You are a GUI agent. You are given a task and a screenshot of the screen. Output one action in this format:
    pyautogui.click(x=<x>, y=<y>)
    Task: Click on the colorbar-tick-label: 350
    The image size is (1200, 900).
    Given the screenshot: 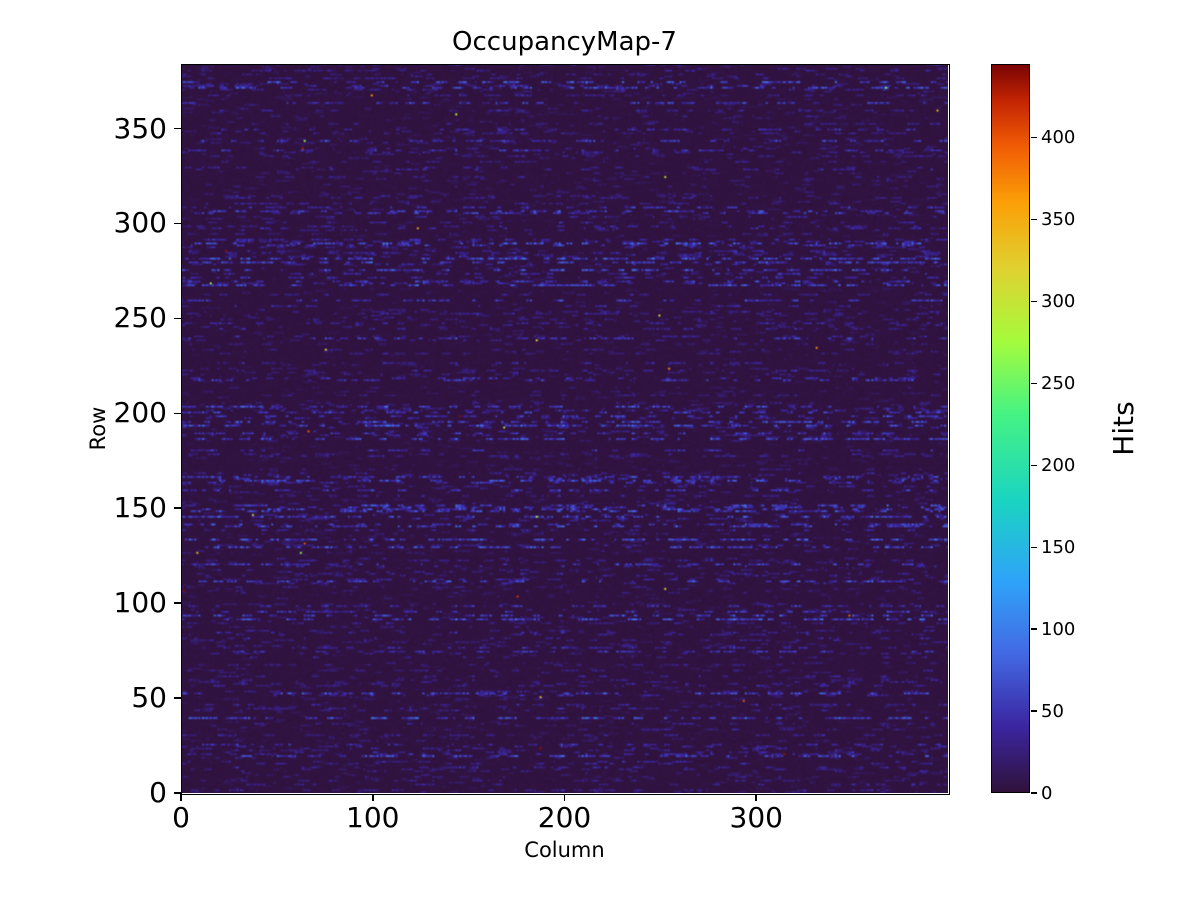 What is the action you would take?
    pyautogui.click(x=1058, y=220)
    